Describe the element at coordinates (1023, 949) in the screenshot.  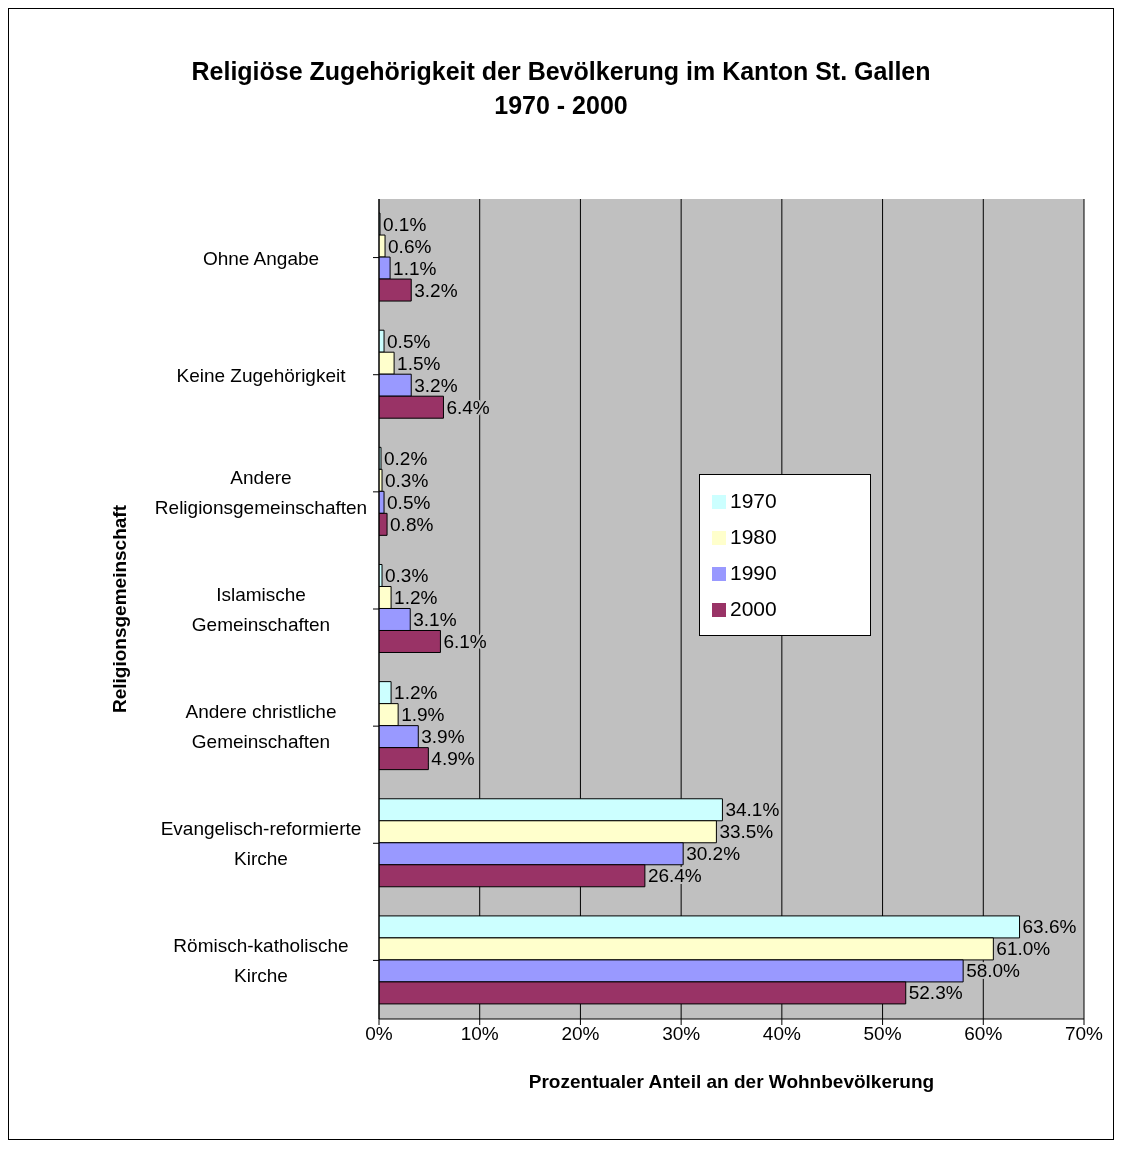
I see `data-label: 61.0%` at that location.